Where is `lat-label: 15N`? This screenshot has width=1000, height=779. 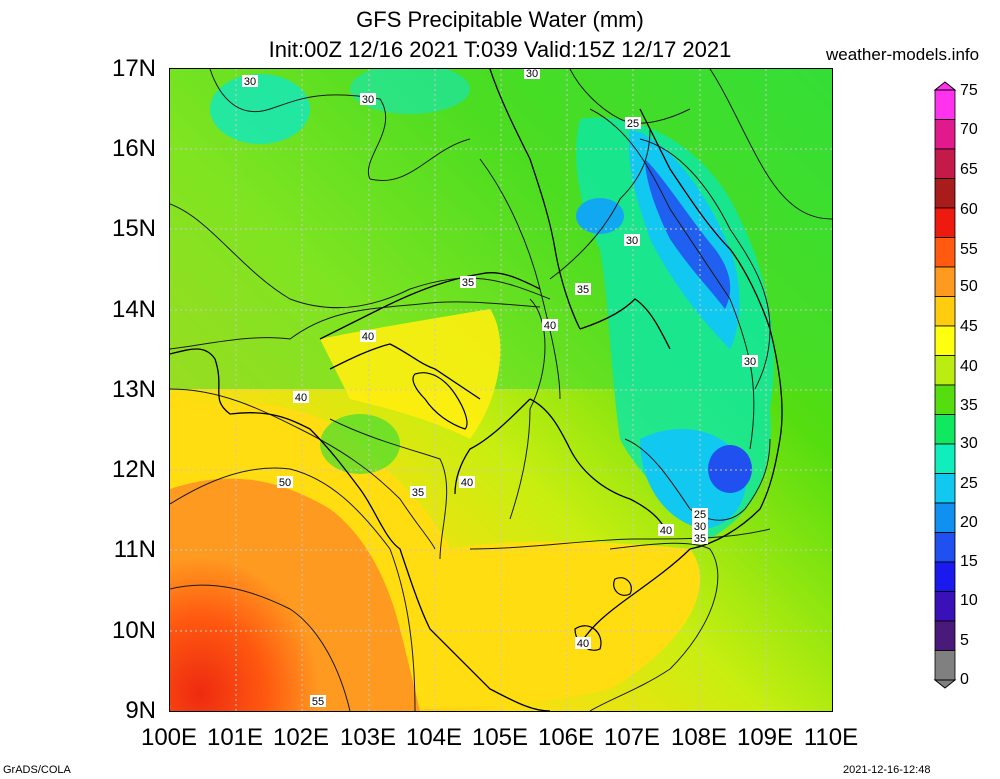
lat-label: 15N is located at coordinates (133, 228).